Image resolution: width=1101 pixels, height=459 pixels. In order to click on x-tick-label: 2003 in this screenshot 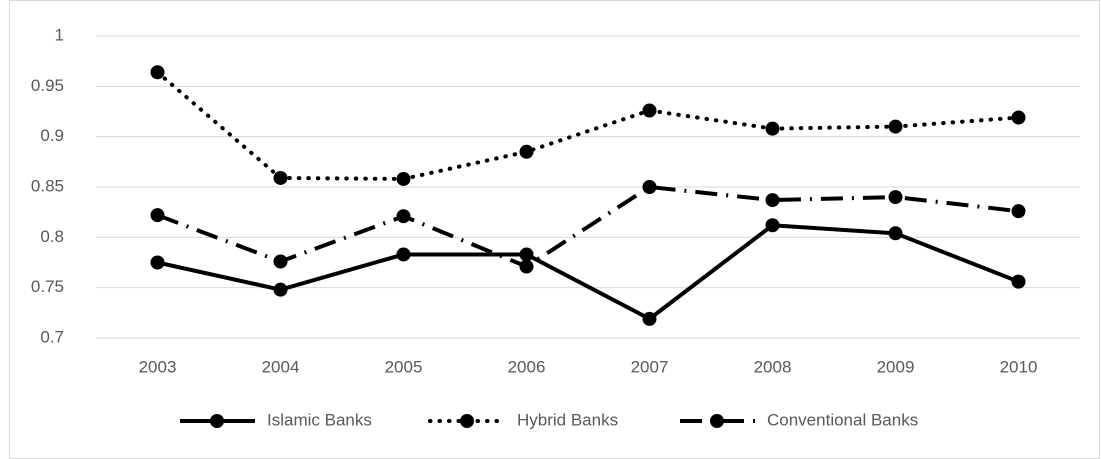, I will do `click(158, 366)`.